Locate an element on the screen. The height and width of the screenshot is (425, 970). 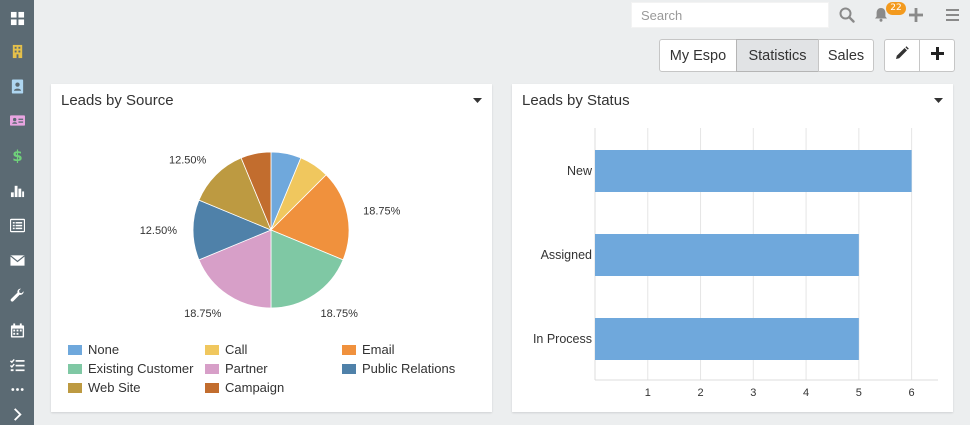
sidebar-item-envelope is located at coordinates (17, 260).